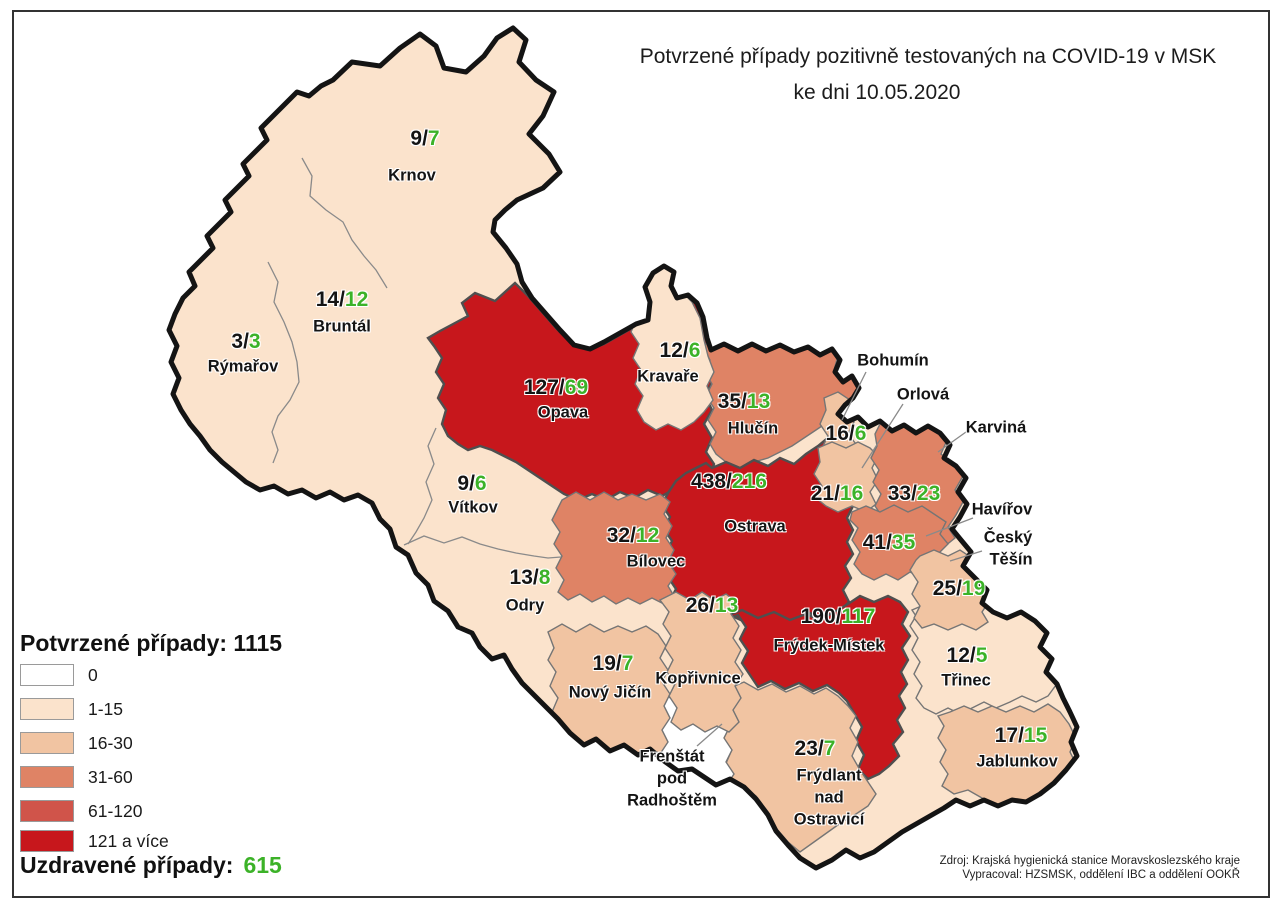  What do you see at coordinates (613, 663) in the screenshot?
I see `district-value-novy-jicin: 19/7` at bounding box center [613, 663].